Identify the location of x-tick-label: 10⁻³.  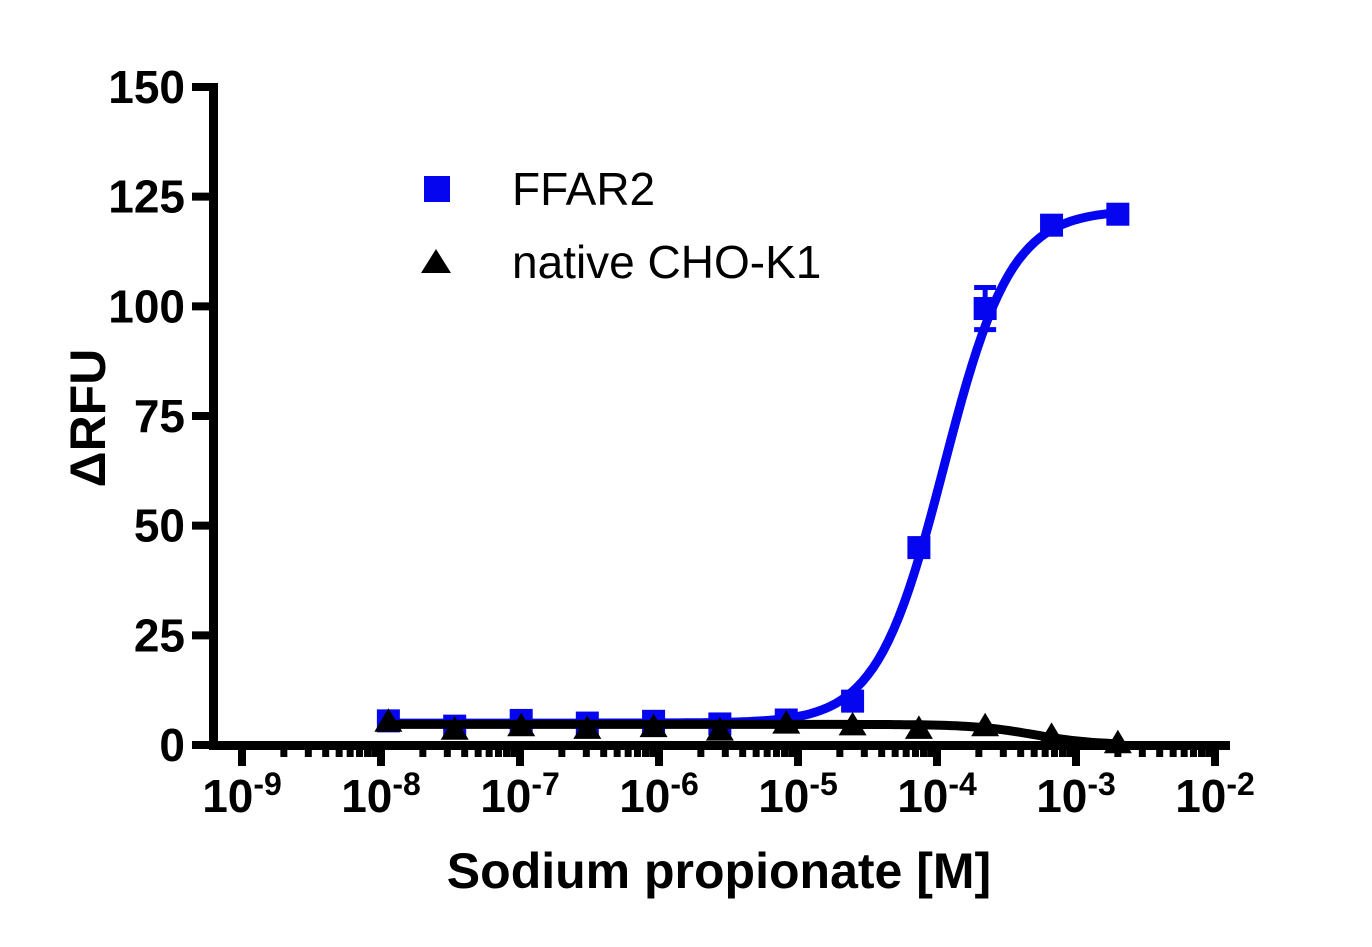
(1076, 794).